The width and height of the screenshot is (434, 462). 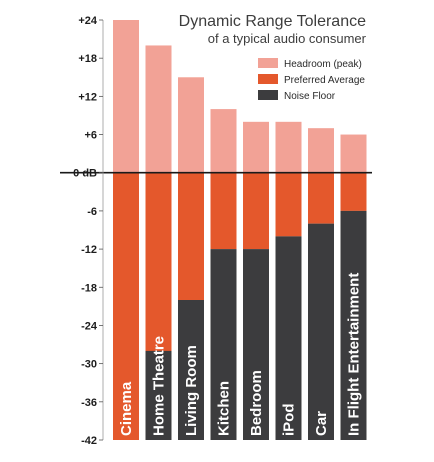 I want to click on category-label-kitchen: Kitchen, so click(x=224, y=408).